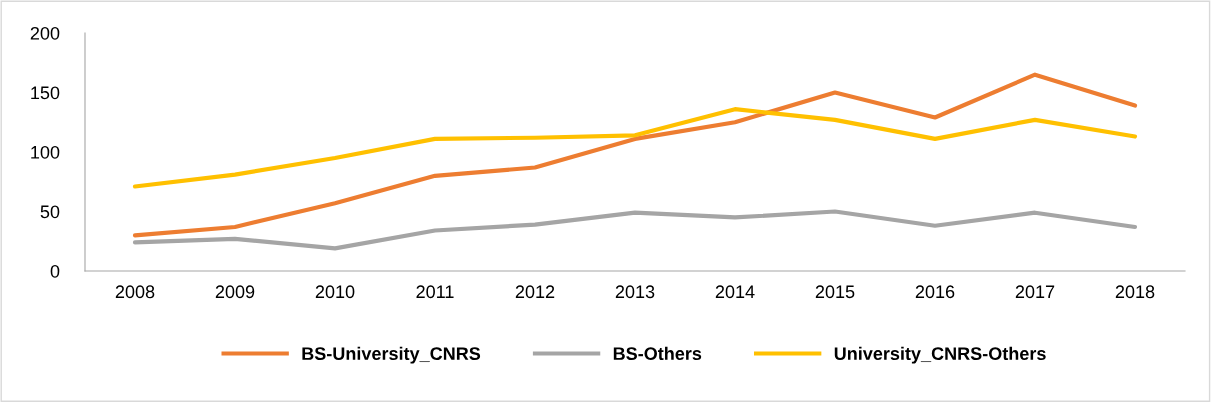 This screenshot has width=1212, height=402. What do you see at coordinates (657, 353) in the screenshot?
I see `legend-label: BS-Others` at bounding box center [657, 353].